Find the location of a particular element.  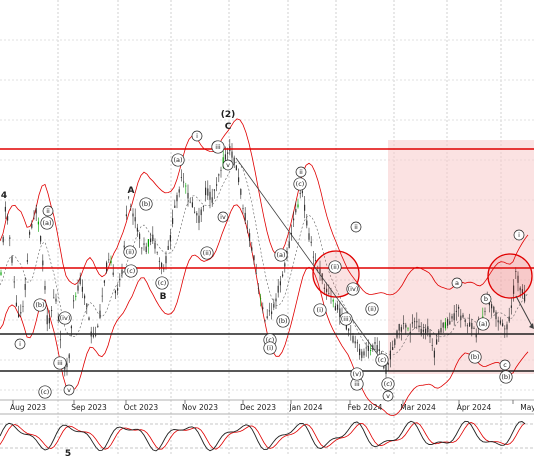

trend-line is located at coordinates (311, 262).